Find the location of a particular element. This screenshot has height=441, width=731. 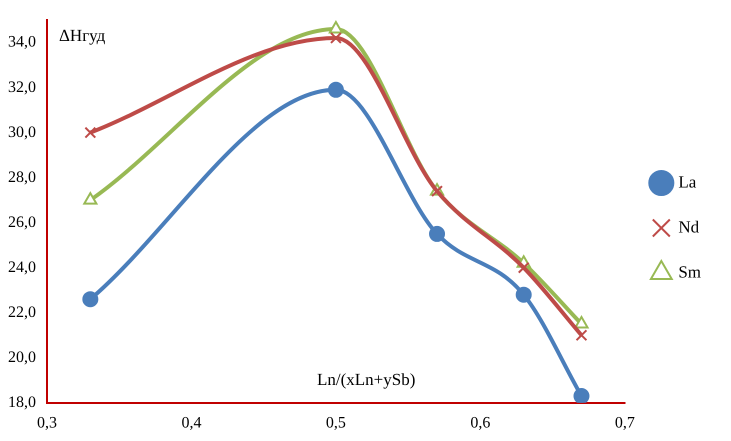

y-tick-label: 20,0 is located at coordinates (22, 357).